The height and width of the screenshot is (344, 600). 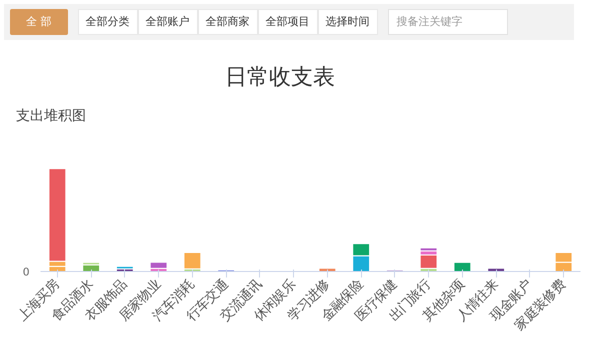 What do you see at coordinates (26, 272) in the screenshot?
I see `text: 0` at bounding box center [26, 272].